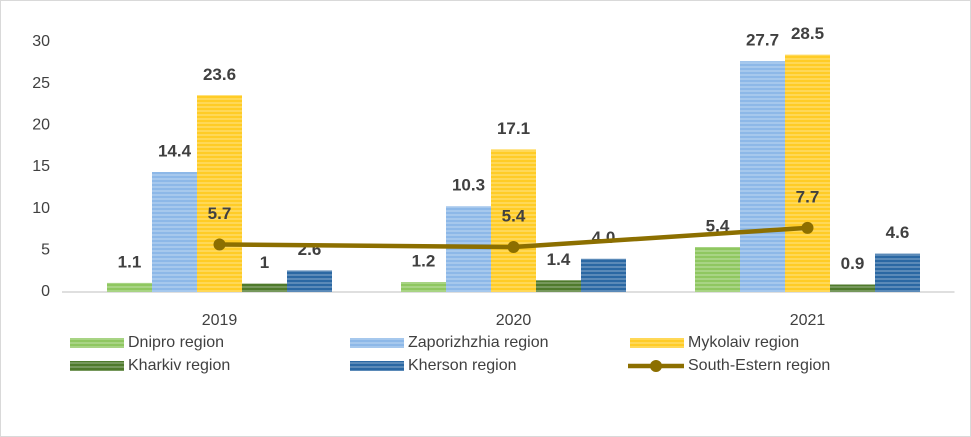  Describe the element at coordinates (808, 320) in the screenshot. I see `x-tick-label: 2021` at that location.